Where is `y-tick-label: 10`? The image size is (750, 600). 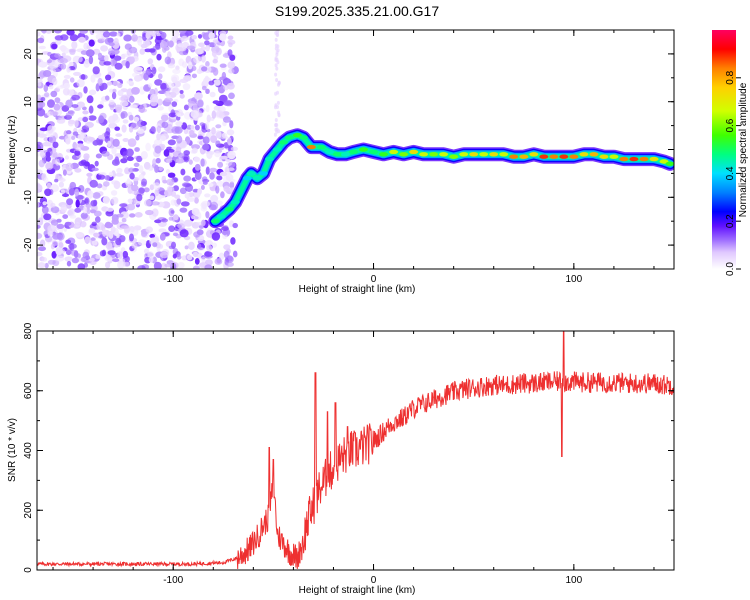 y-tick-label: 10 is located at coordinates (28, 102).